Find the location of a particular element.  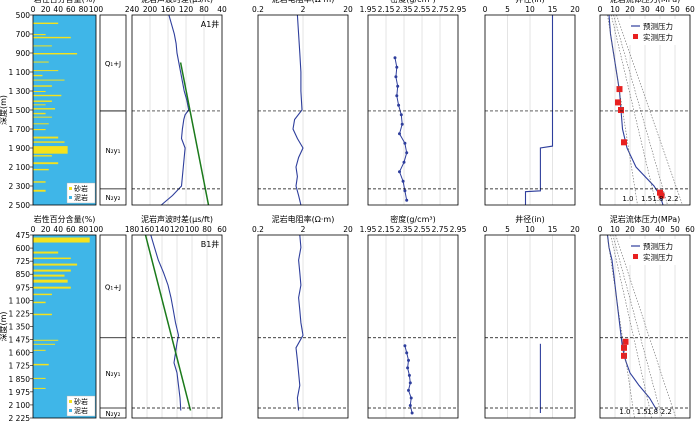

depth-tick-label: 600 is located at coordinates (23, 248).